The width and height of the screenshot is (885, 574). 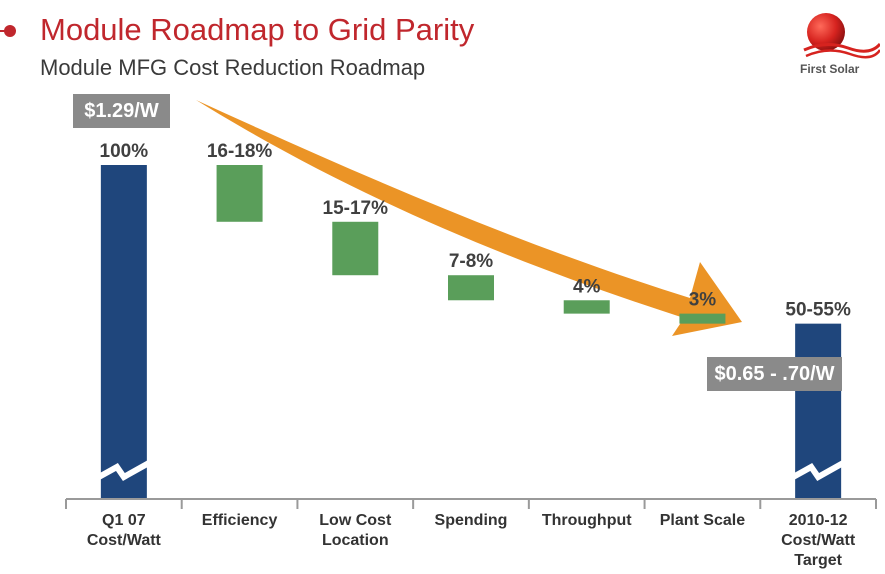 I want to click on x-tick-label-line: Q1 07, so click(x=124, y=520).